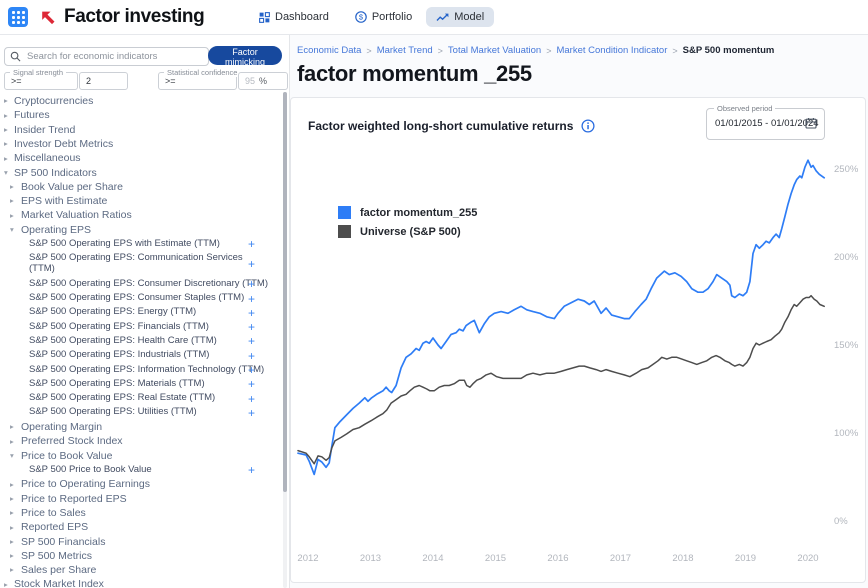 This screenshot has width=868, height=588. What do you see at coordinates (114, 56) in the screenshot?
I see `search-input` at bounding box center [114, 56].